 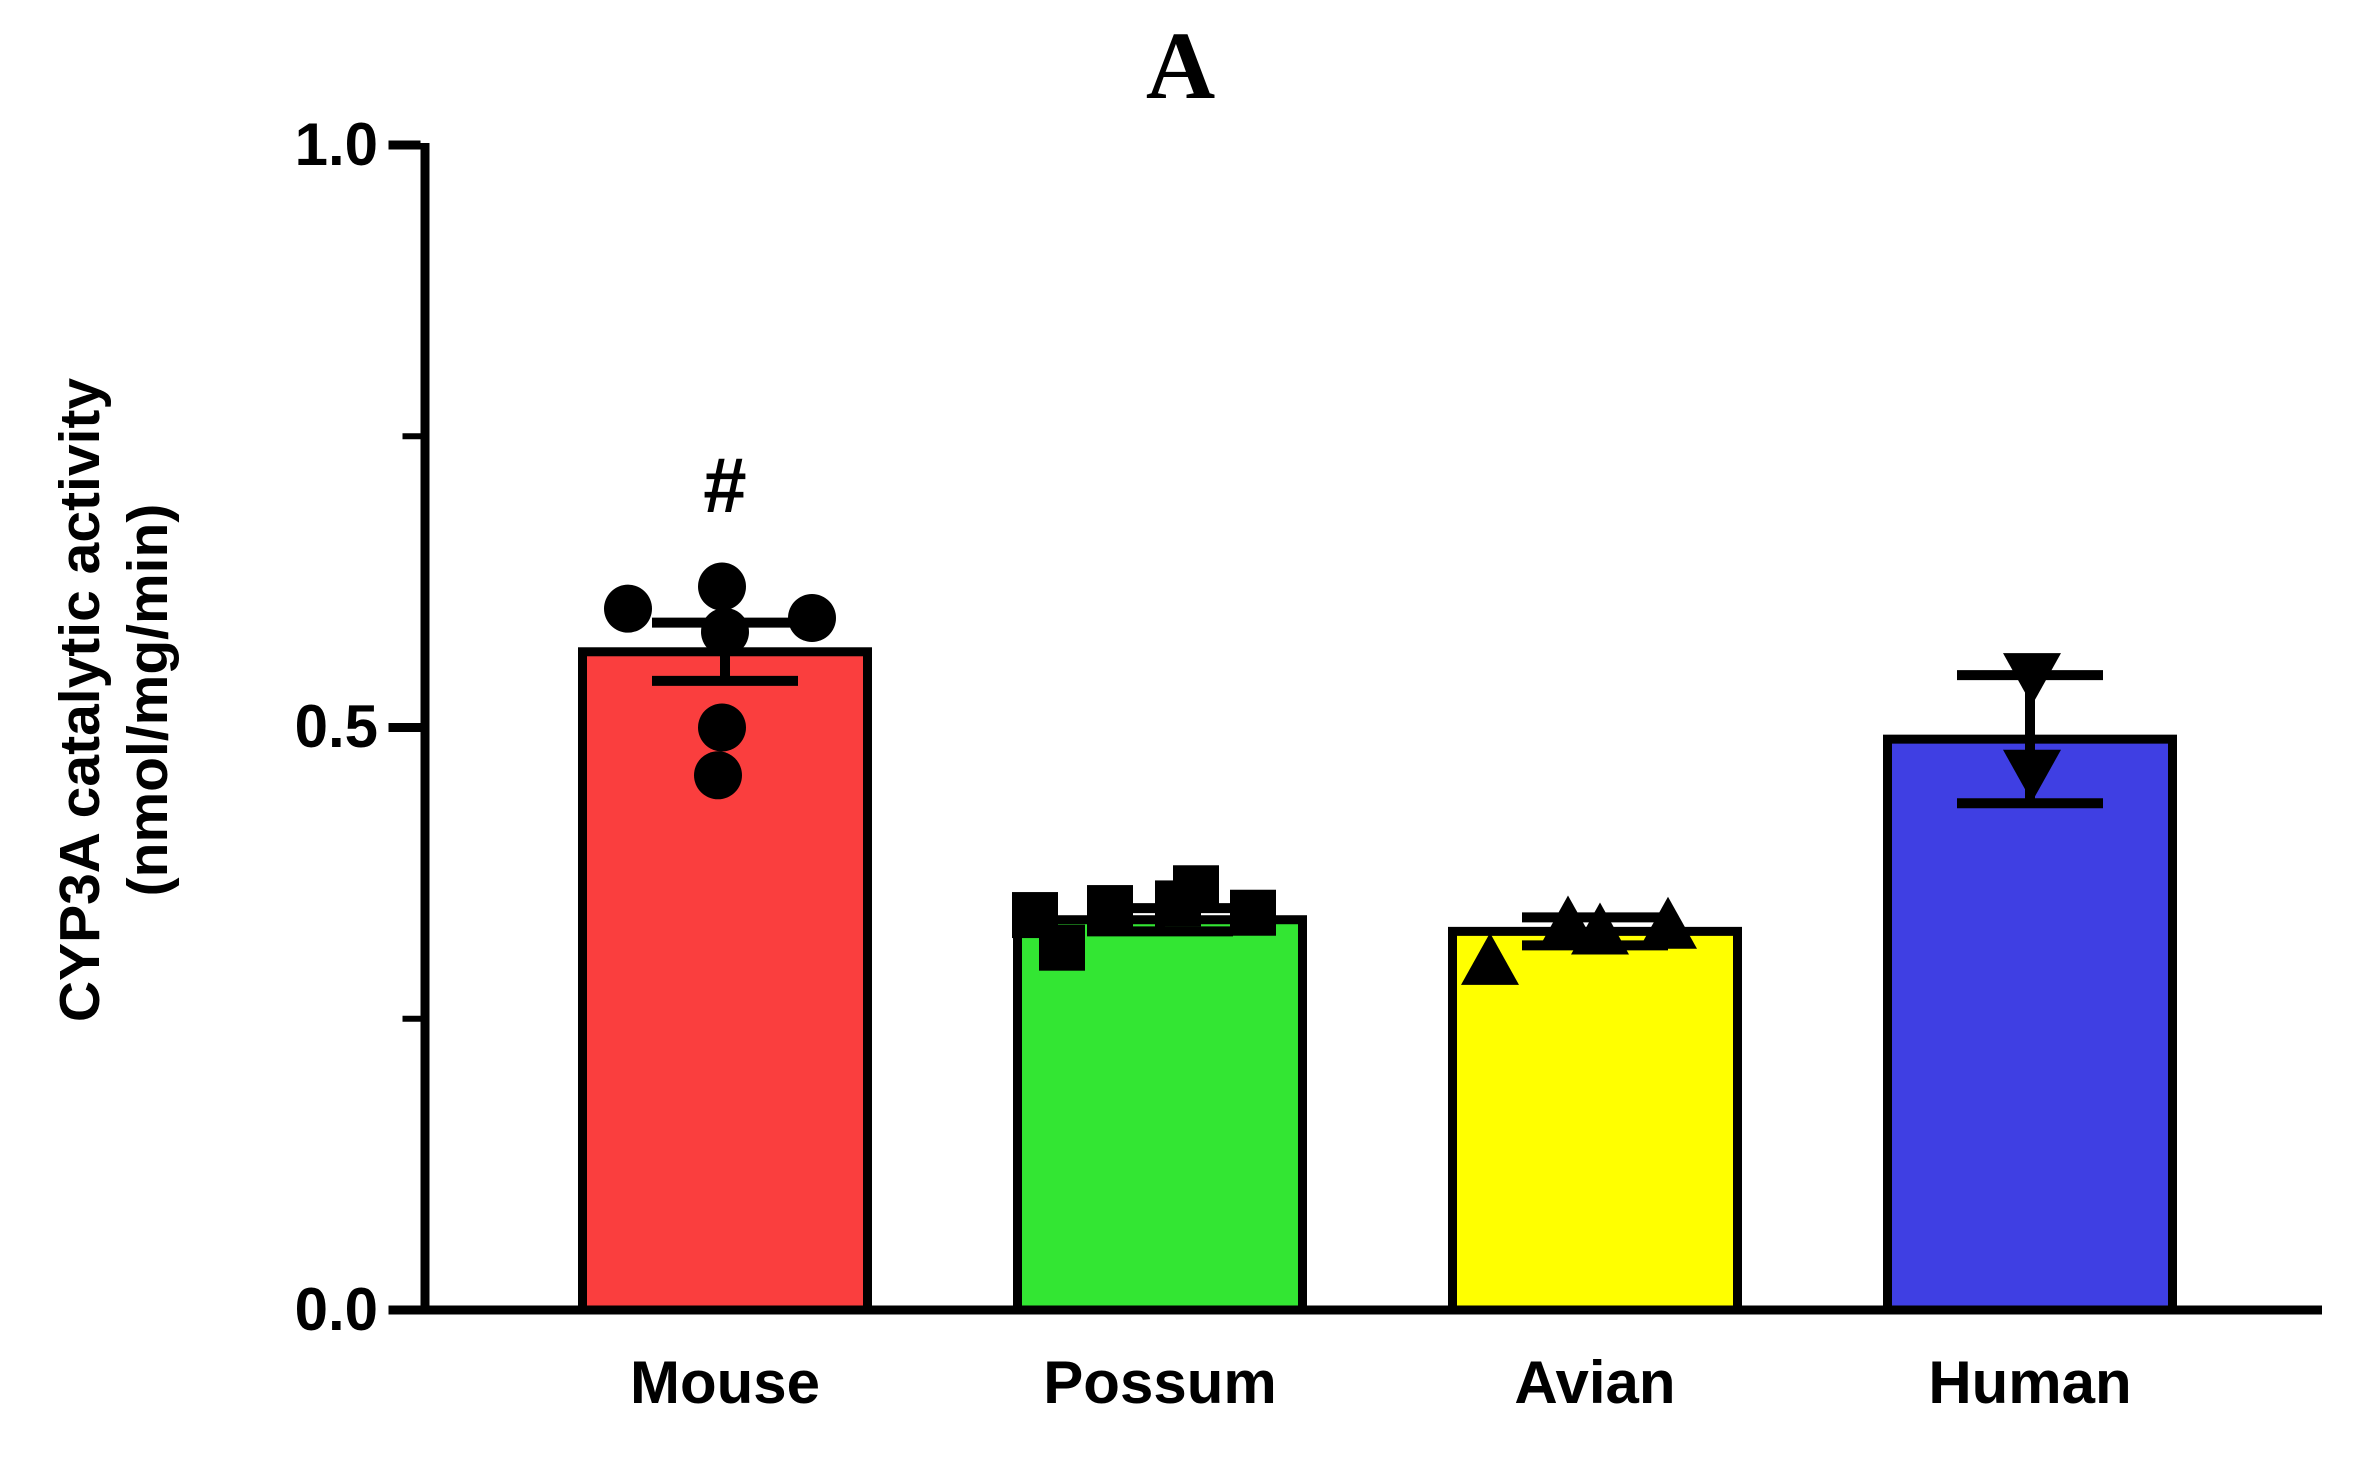 What do you see at coordinates (725, 1382) in the screenshot?
I see `x-category-label-mouse: Mouse` at bounding box center [725, 1382].